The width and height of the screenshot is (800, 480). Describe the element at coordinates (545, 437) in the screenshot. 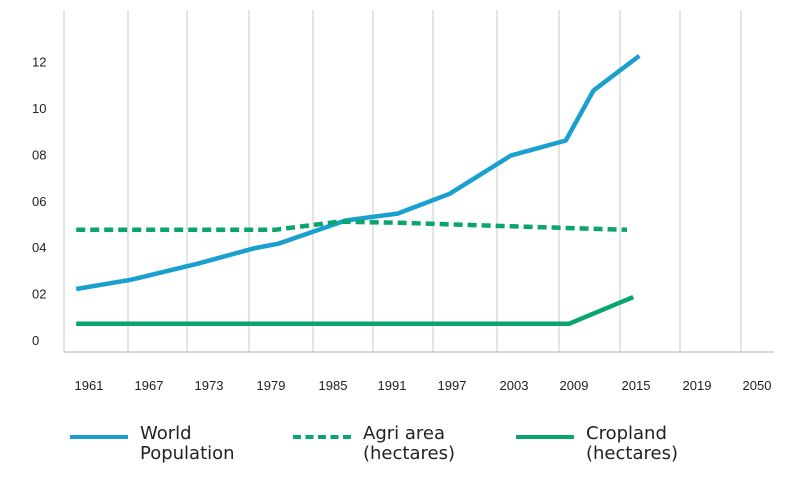

I see `legend-swatch-cropland` at that location.